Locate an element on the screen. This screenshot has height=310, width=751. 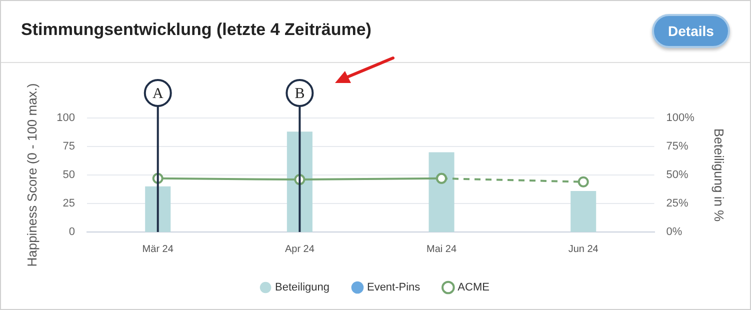
y2-tick-label: 100% is located at coordinates (680, 118).